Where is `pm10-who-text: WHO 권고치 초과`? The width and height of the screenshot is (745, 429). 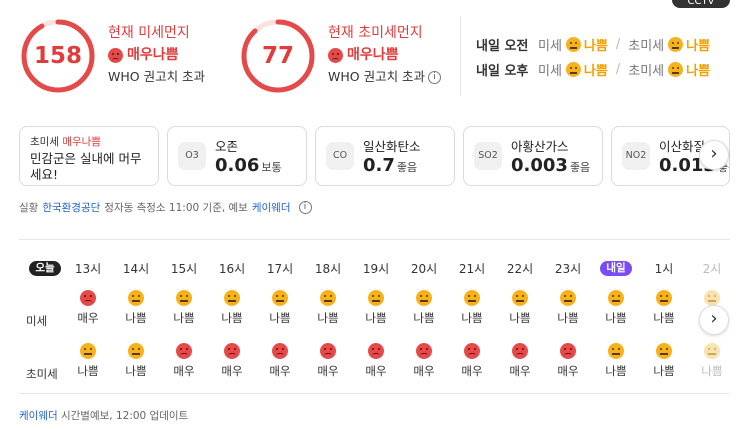
pm10-who-text: WHO 권고치 초과 is located at coordinates (157, 76).